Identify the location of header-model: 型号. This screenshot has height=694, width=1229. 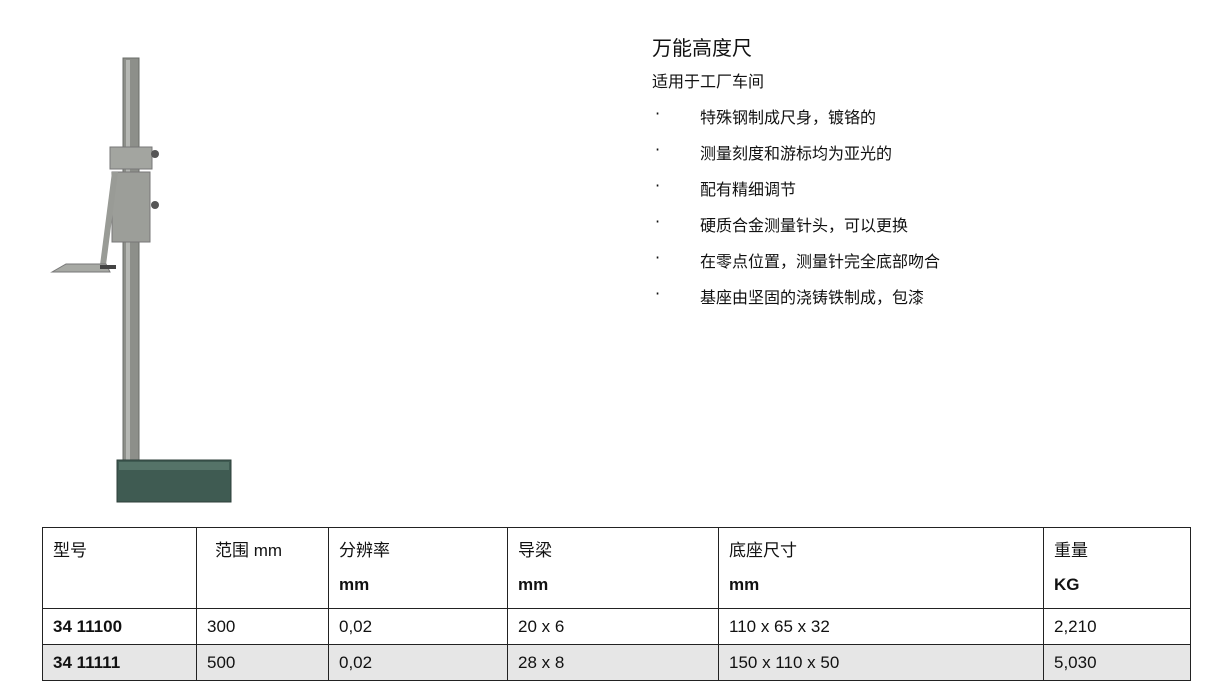
(119, 568).